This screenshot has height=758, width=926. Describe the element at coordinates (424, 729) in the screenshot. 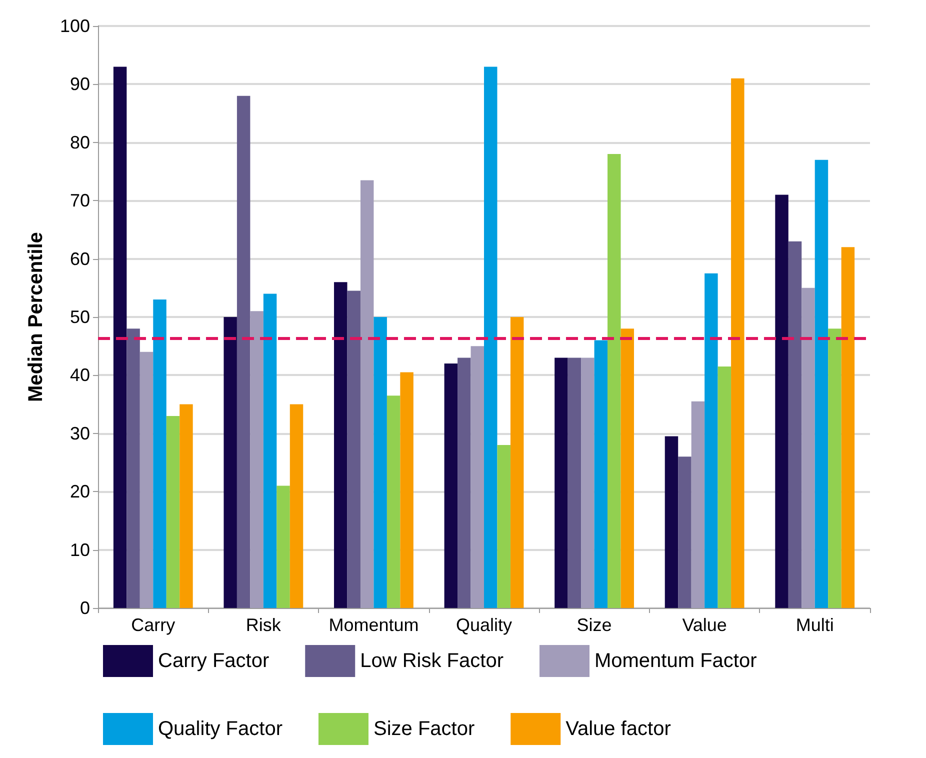

I see `legend-label: Size Factor` at that location.